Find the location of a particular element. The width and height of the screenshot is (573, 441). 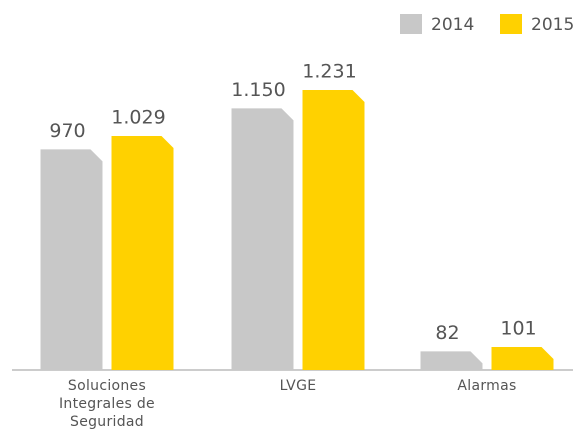

value-label: 101 is located at coordinates (518, 329).